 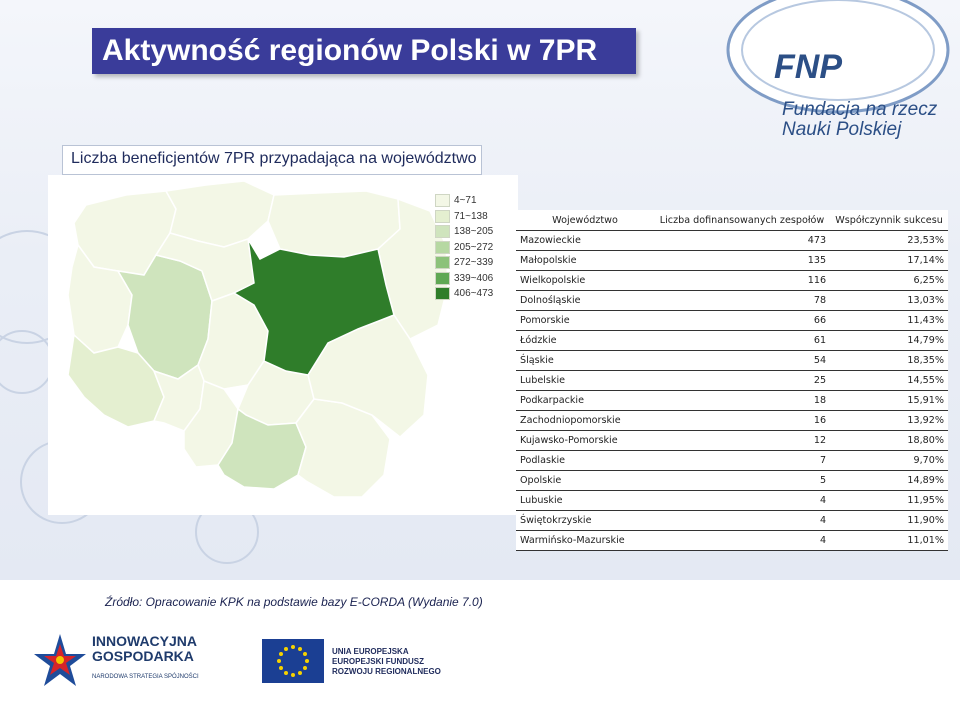 I want to click on cell-success-rate: 14,55%, so click(x=889, y=380).